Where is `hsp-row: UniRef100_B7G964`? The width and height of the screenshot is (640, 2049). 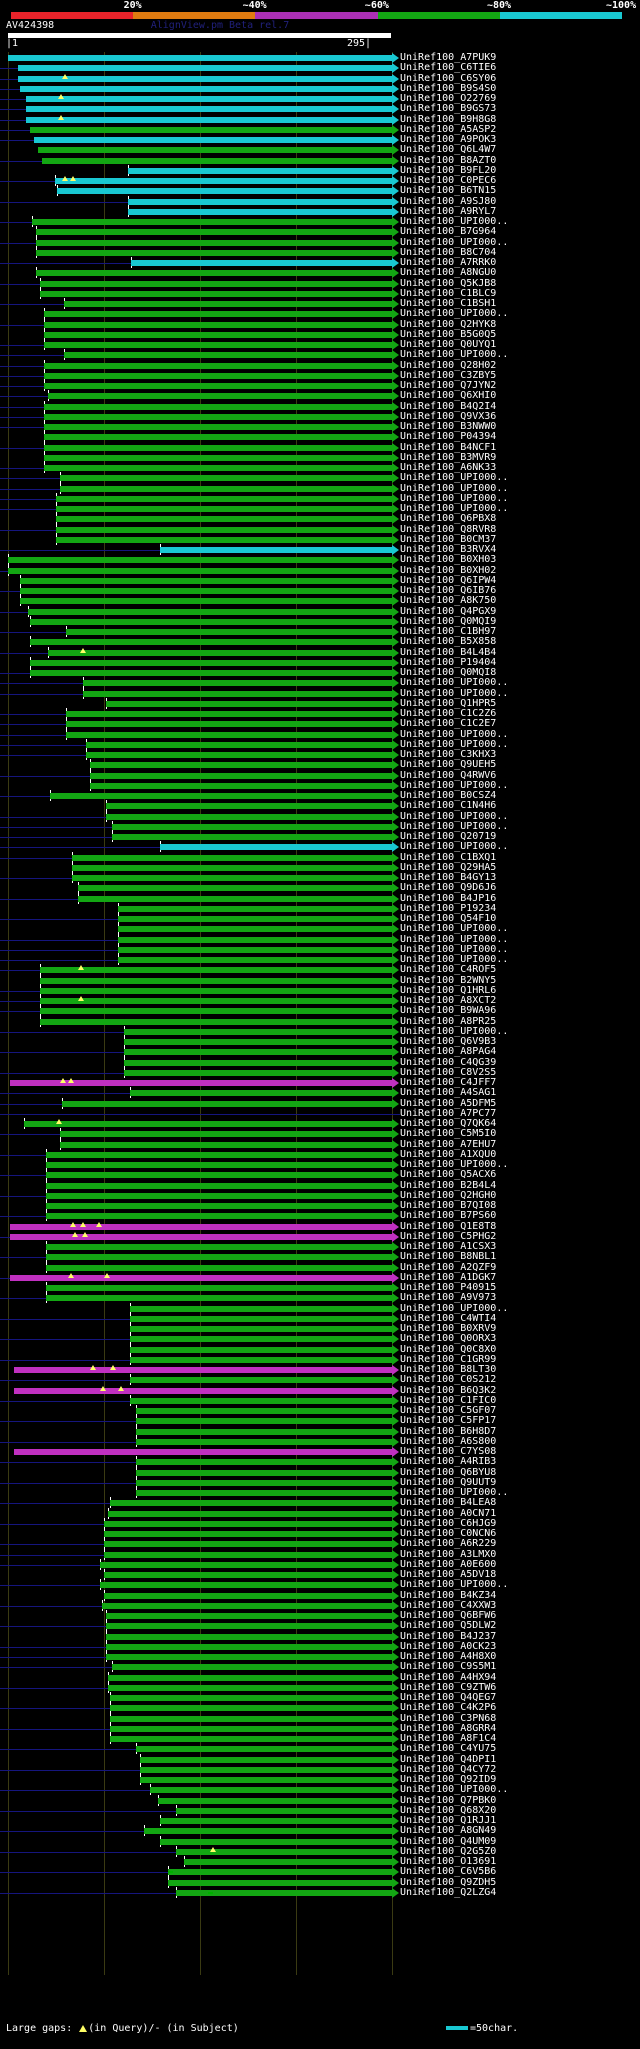
hsp-row: UniRef100_B7G964 is located at coordinates (320, 232).